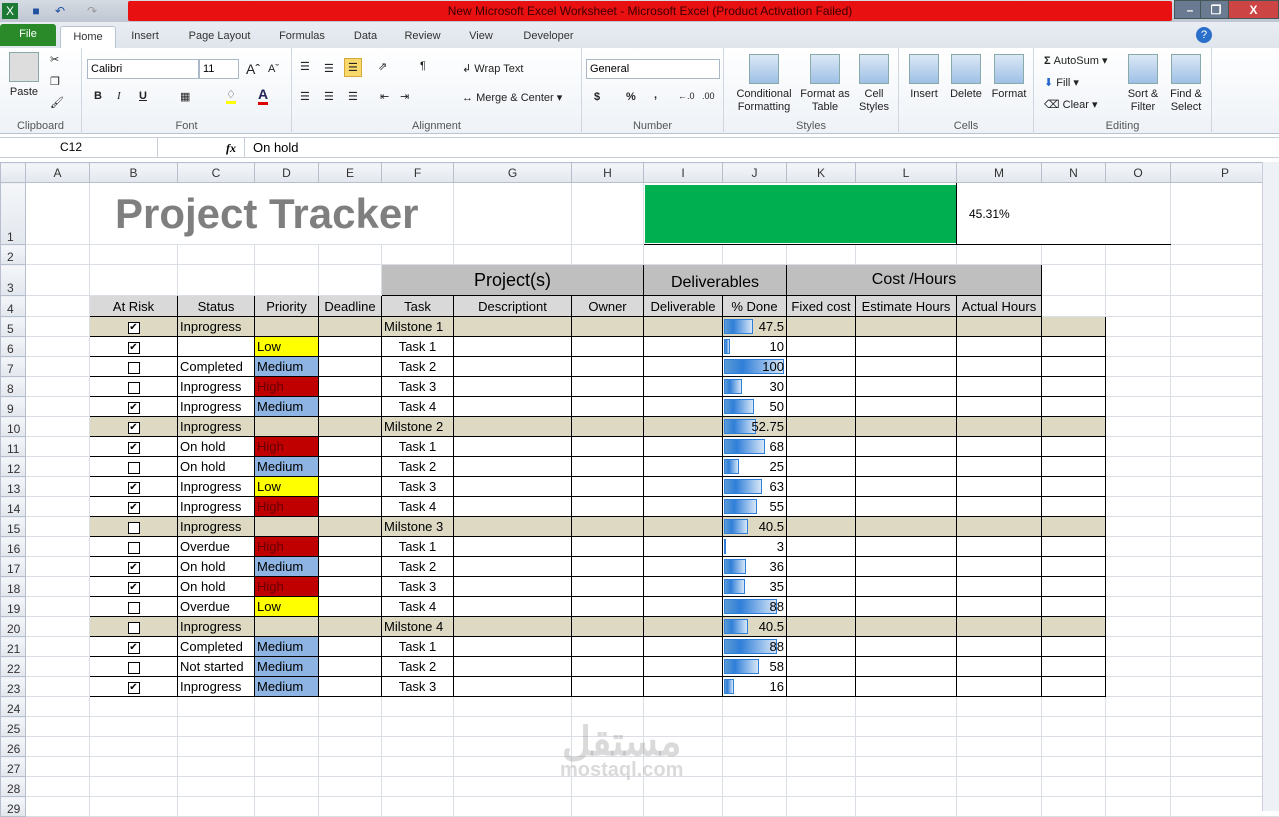 The width and height of the screenshot is (1279, 817). What do you see at coordinates (13, 707) in the screenshot?
I see `row-header-24: 24` at bounding box center [13, 707].